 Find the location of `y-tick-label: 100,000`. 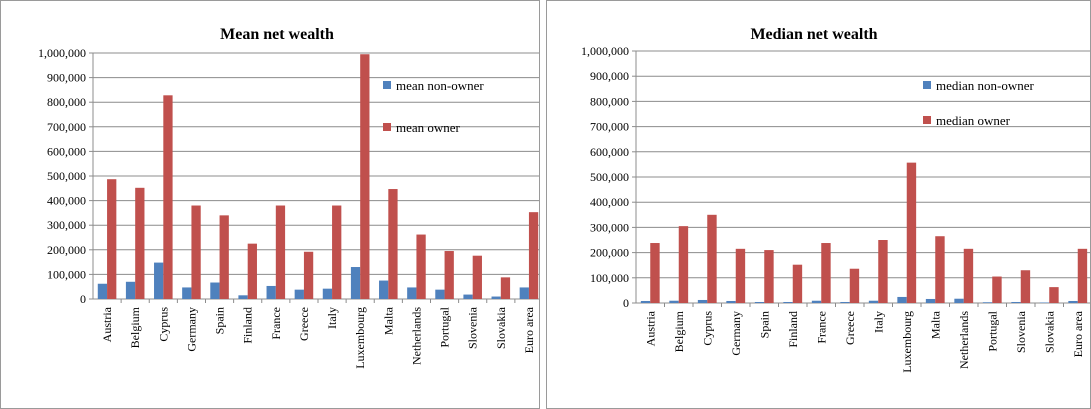

y-tick-label: 100,000 is located at coordinates (66, 274).